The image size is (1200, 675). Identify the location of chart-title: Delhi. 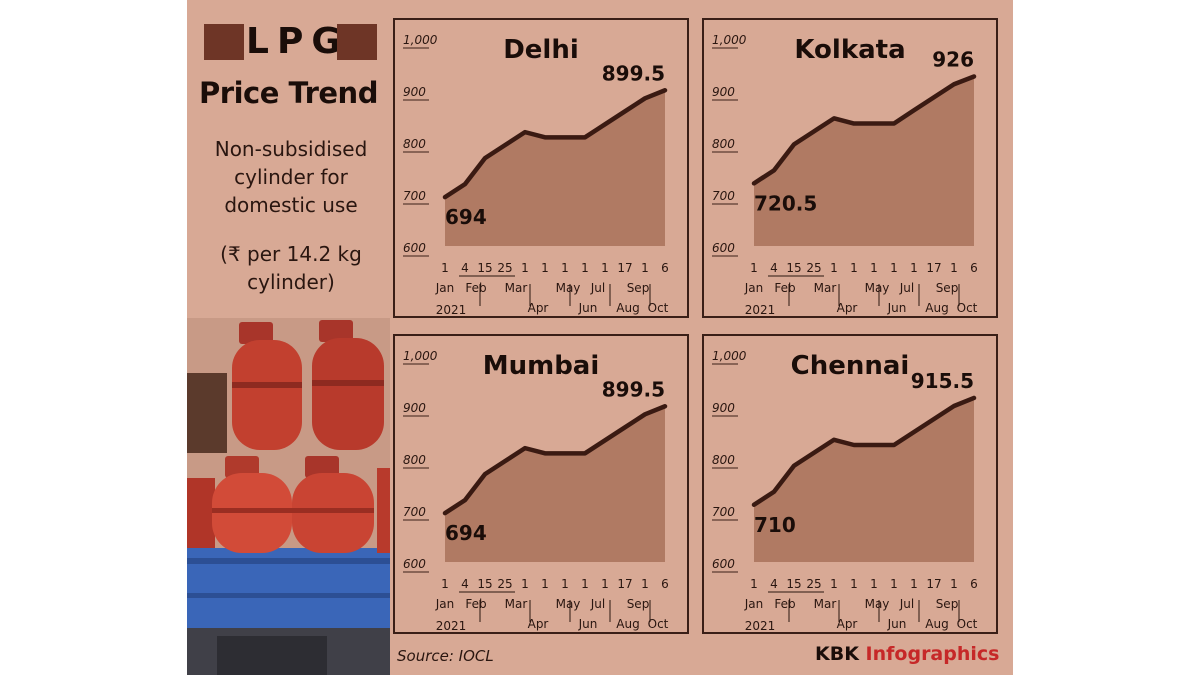
(541, 50).